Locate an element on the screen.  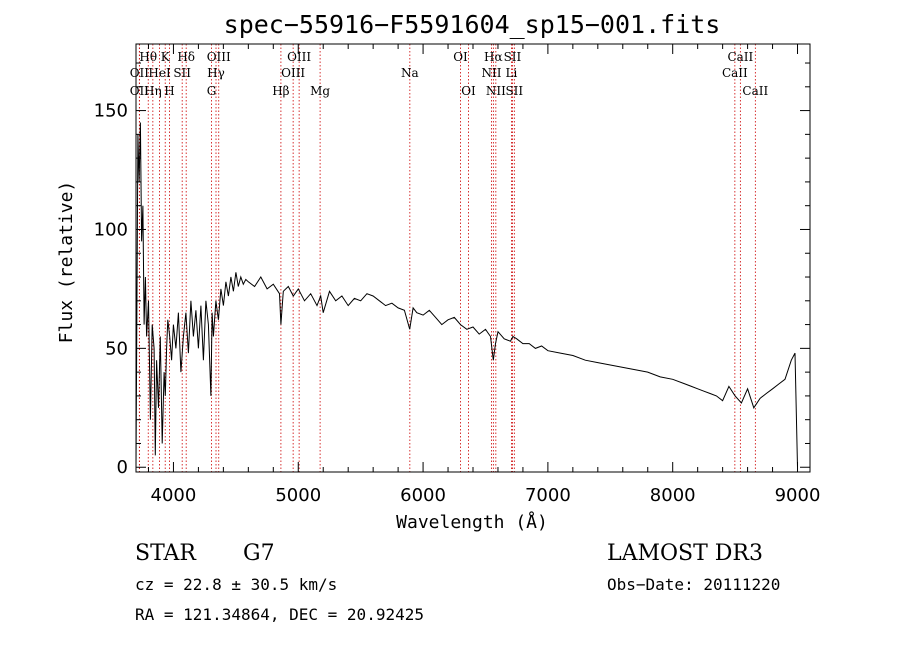
spectral-line-label: Hα is located at coordinates (493, 57).